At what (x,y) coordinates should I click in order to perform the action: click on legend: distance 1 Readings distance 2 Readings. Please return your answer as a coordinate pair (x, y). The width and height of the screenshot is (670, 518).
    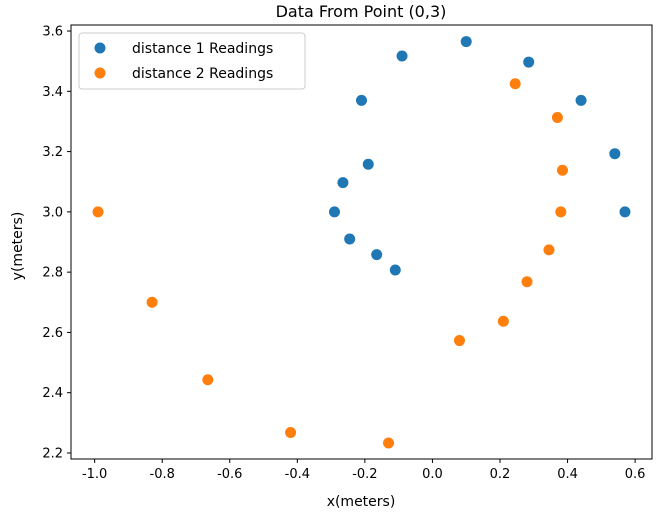
    Looking at the image, I should click on (192, 61).